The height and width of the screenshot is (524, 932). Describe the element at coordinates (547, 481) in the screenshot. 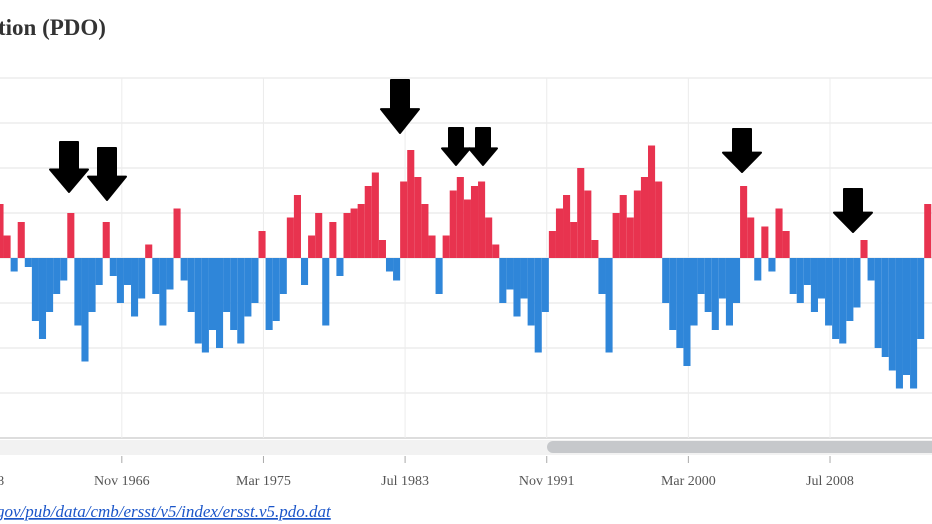

I see `x-tick-label: Nov 1991` at that location.